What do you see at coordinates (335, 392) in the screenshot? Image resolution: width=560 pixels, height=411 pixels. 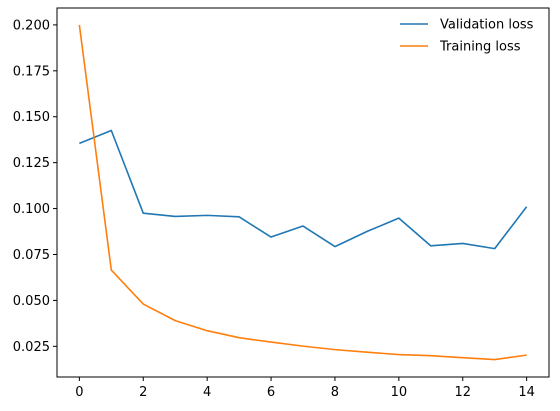 I see `x-tick-label: 8` at bounding box center [335, 392].